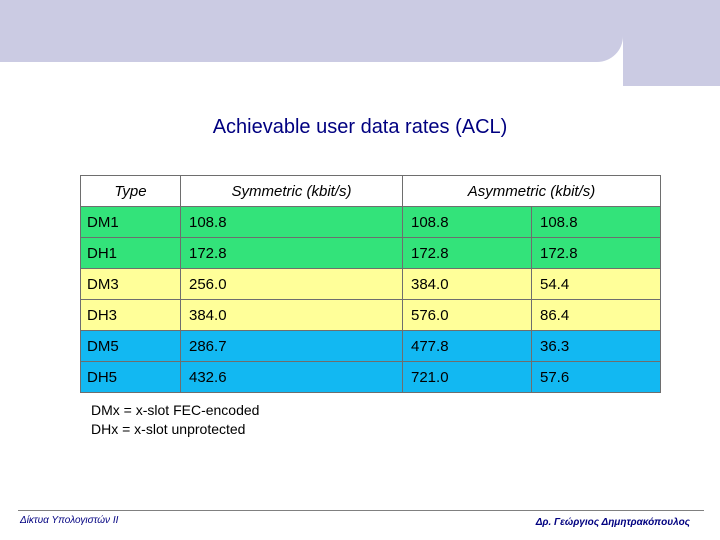 This screenshot has width=720, height=540. What do you see at coordinates (467, 222) in the screenshot?
I see `row-asymmetric-a: 108.8` at bounding box center [467, 222].